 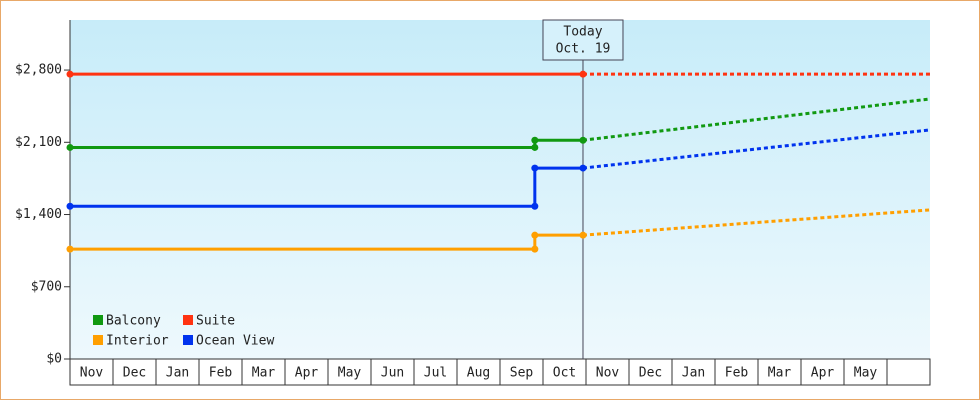 I want to click on legend-label: Ocean View, so click(x=235, y=341).